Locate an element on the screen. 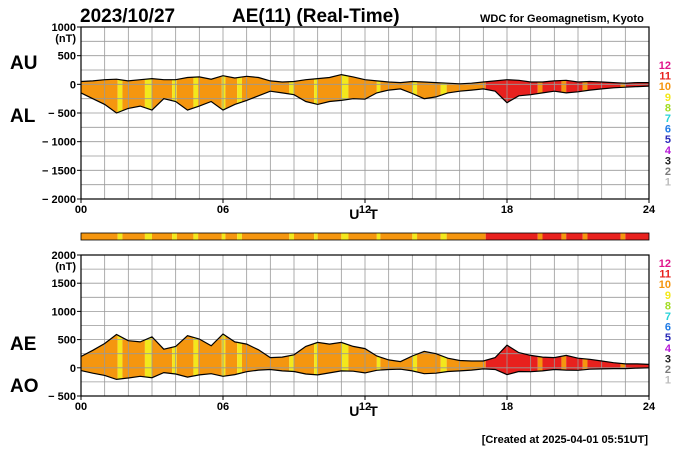 The width and height of the screenshot is (700, 450). series-line-al is located at coordinates (365, 99).